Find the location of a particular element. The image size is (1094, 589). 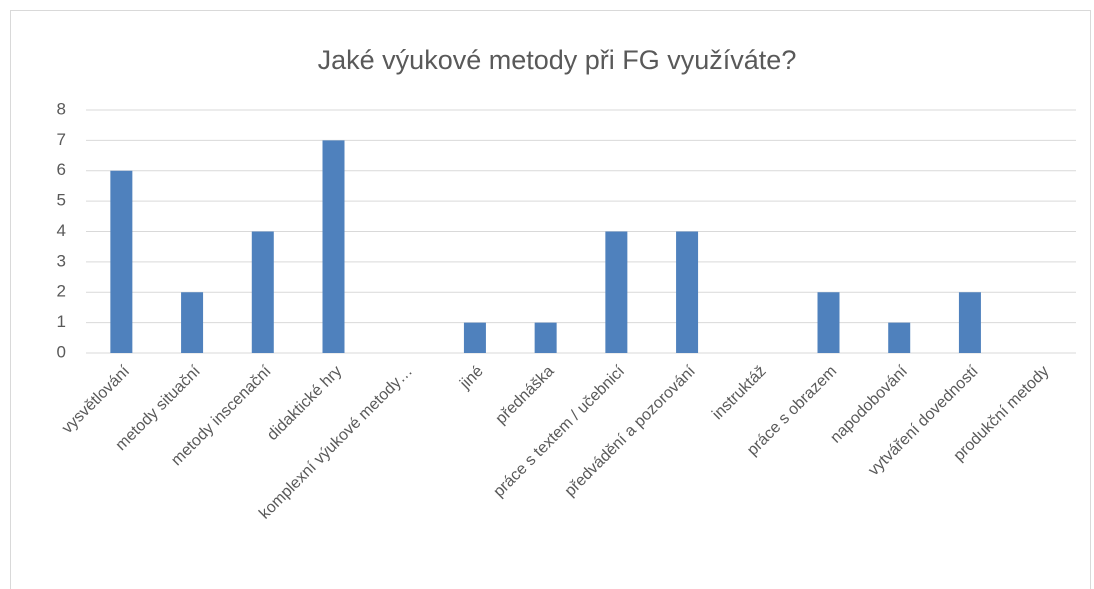

x-tick-label: předvádění a pozorování is located at coordinates (631, 431).